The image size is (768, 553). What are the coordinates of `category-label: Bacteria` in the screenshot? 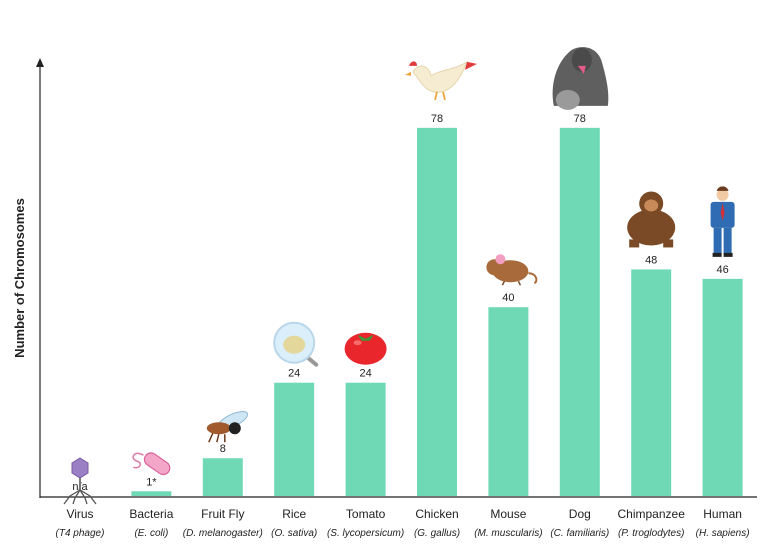 It's located at (151, 514).